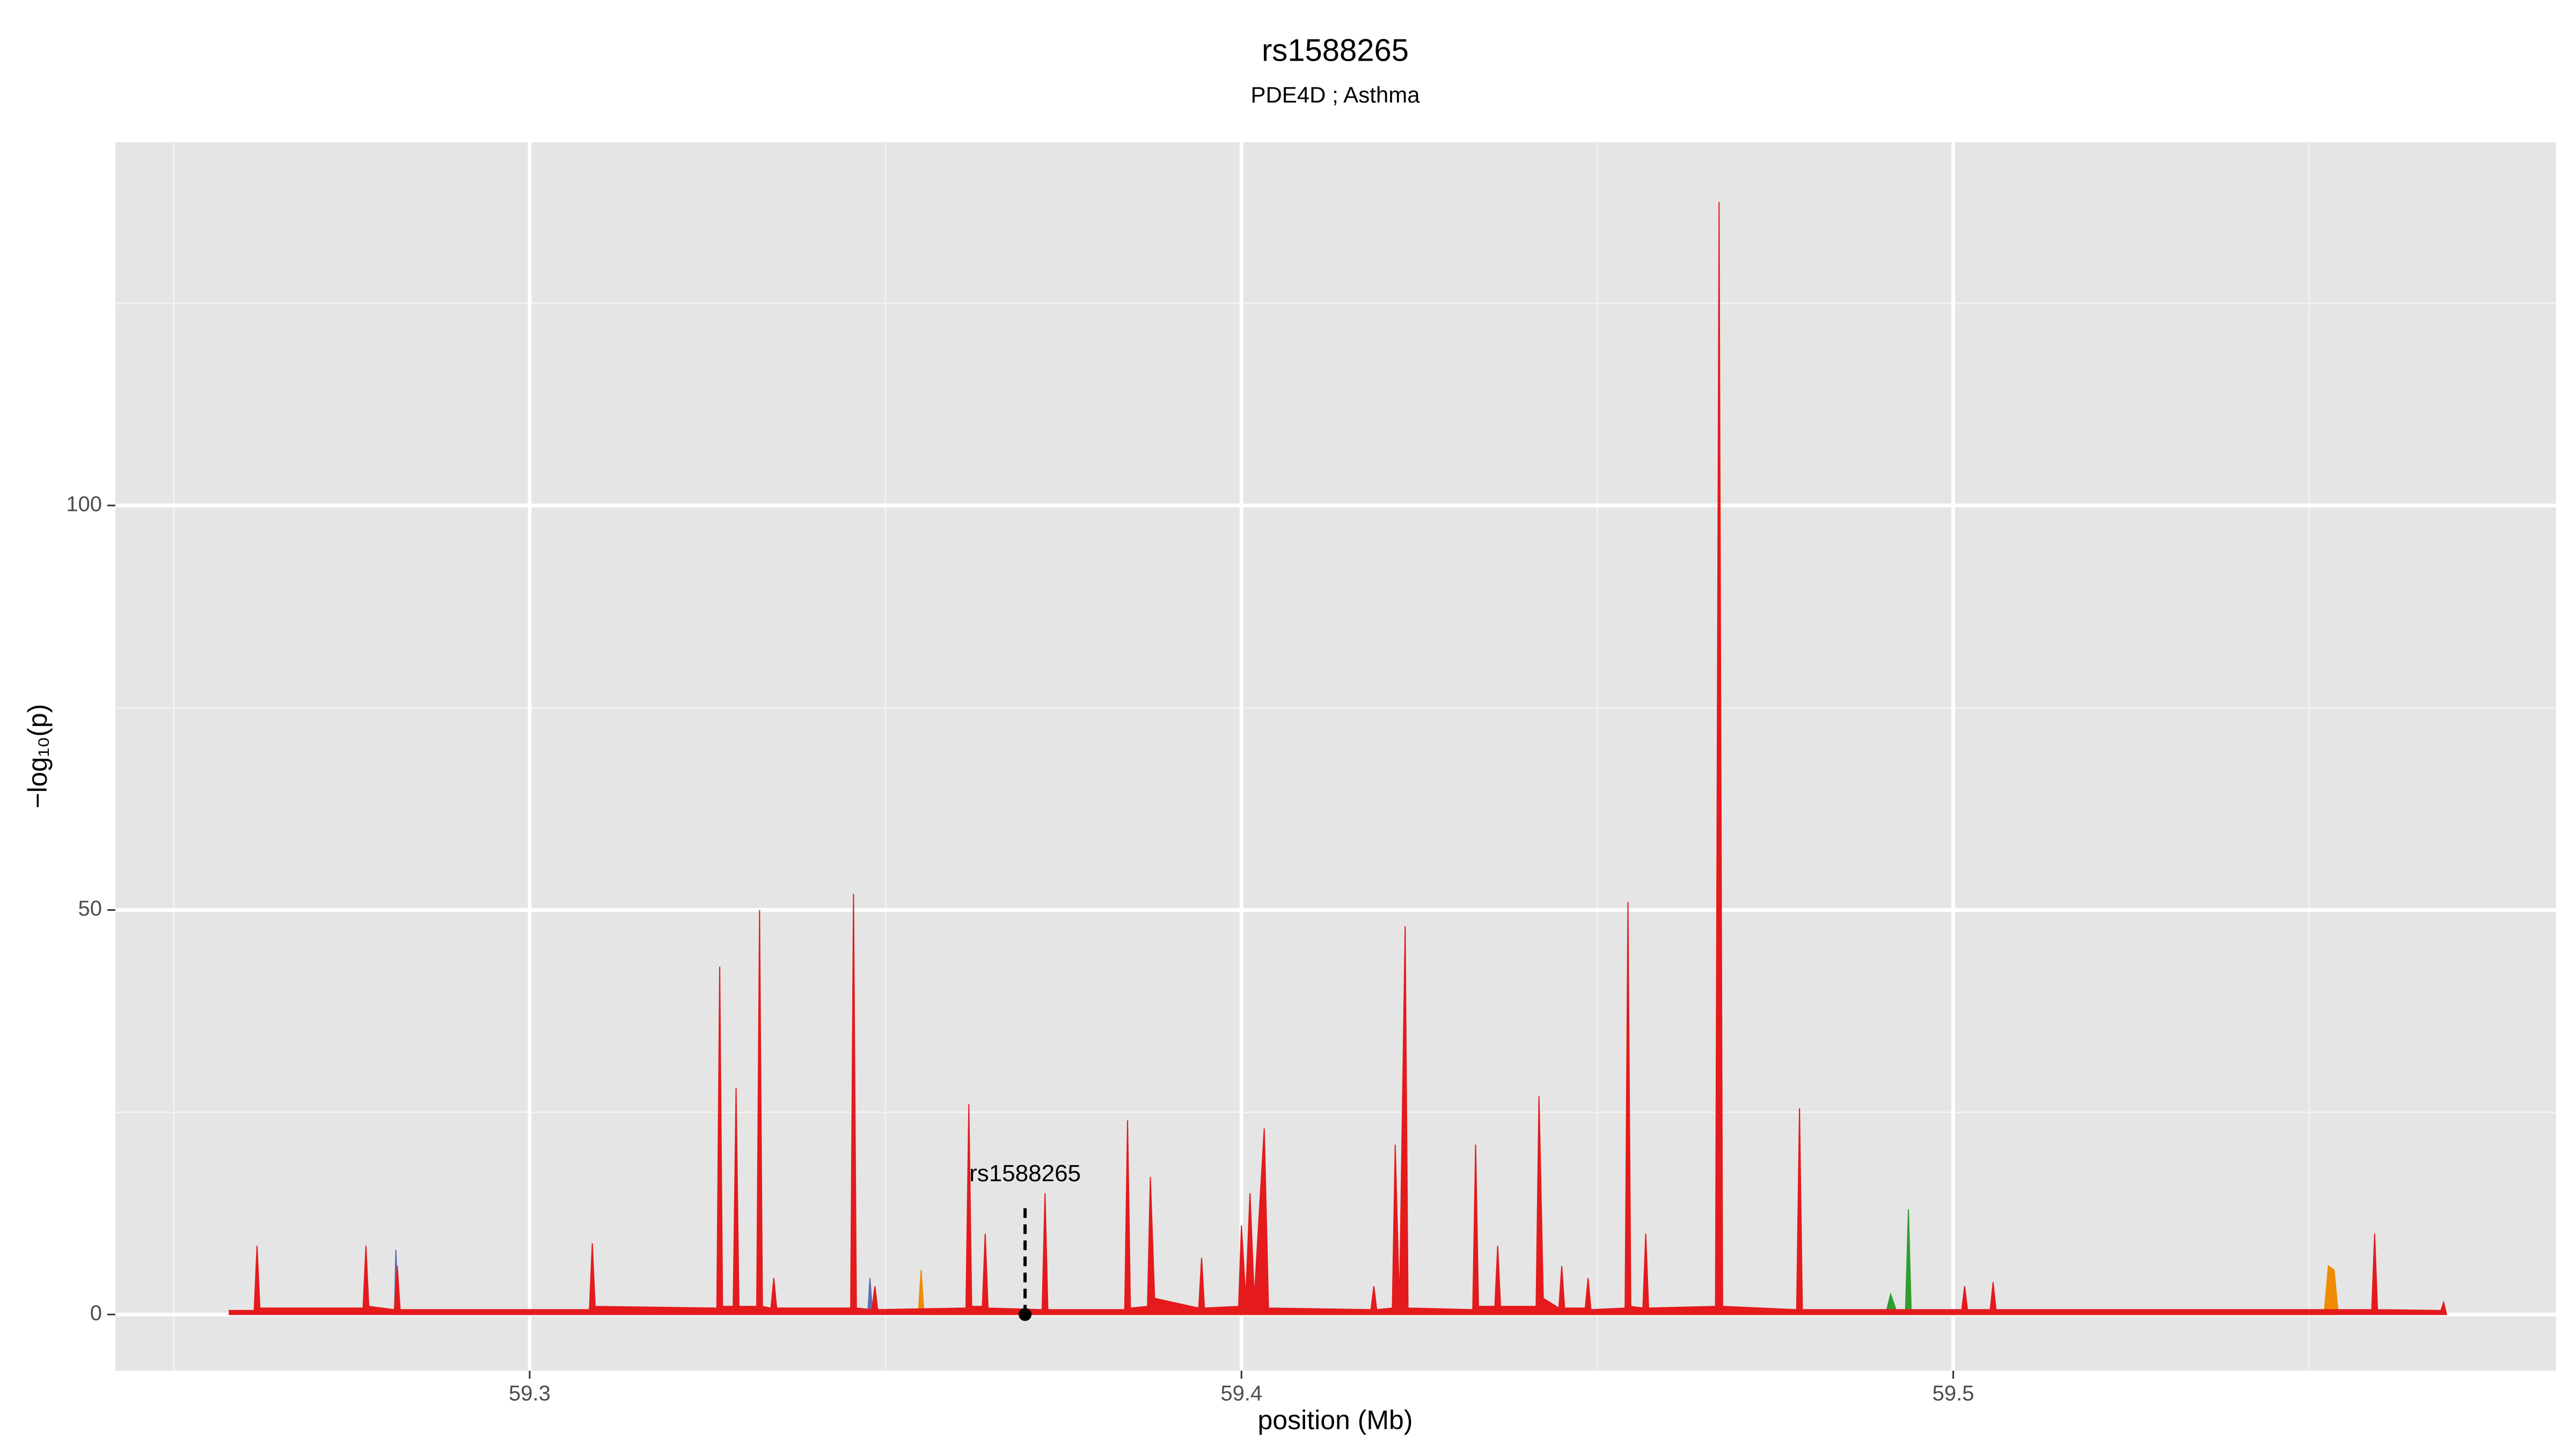 The width and height of the screenshot is (2576, 1449). I want to click on y-tick-label: 0, so click(96, 1313).